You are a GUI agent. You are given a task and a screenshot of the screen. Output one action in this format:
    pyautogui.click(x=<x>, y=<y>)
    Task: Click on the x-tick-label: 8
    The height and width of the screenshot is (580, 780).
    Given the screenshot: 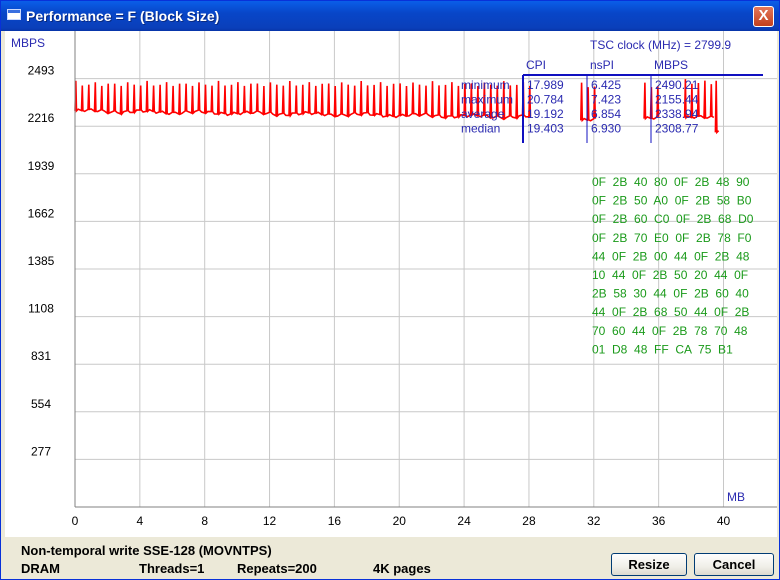 What is the action you would take?
    pyautogui.click(x=204, y=521)
    